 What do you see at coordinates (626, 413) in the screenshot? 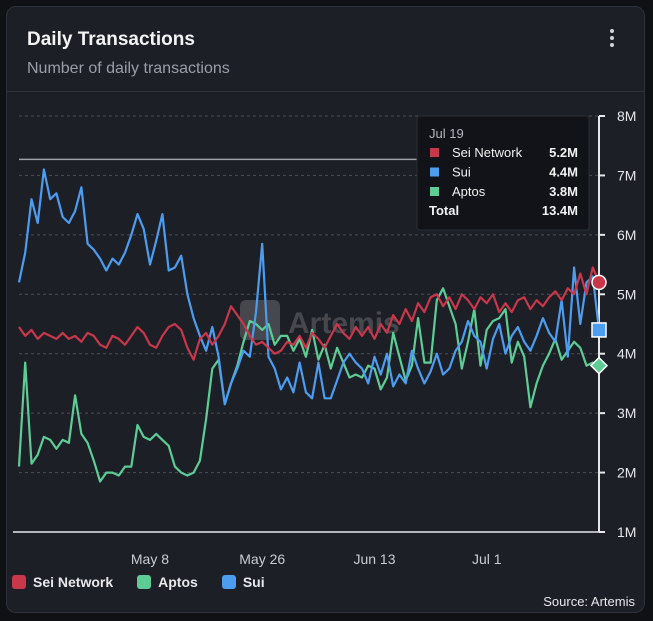
I see `y-tick-label: 3M` at bounding box center [626, 413].